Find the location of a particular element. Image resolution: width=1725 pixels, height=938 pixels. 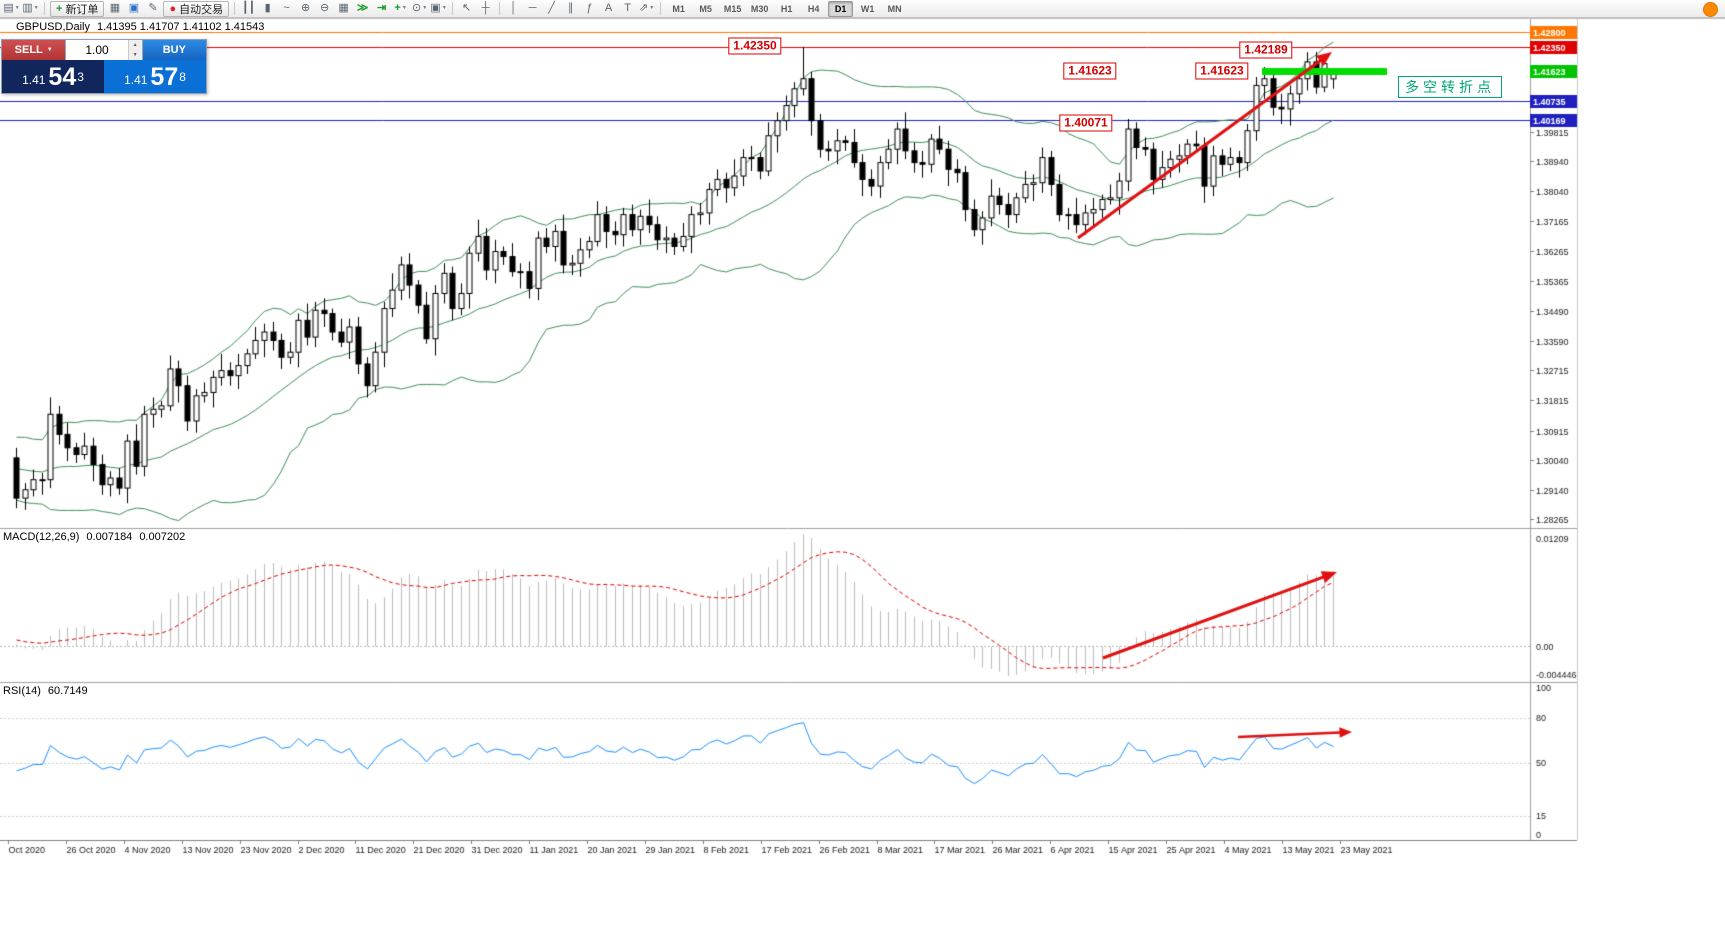

price-callout: 1.42350 is located at coordinates (755, 46).